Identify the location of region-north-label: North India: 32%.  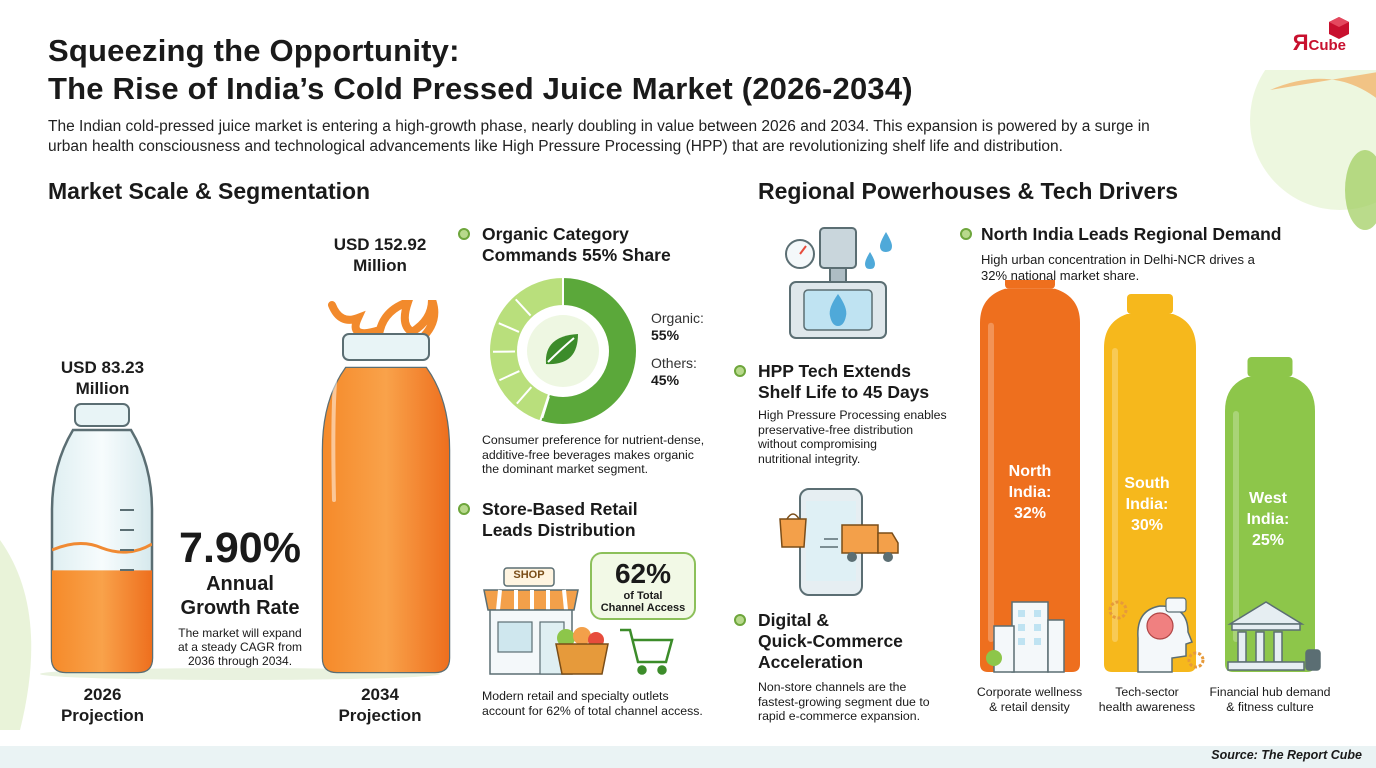
(1030, 492).